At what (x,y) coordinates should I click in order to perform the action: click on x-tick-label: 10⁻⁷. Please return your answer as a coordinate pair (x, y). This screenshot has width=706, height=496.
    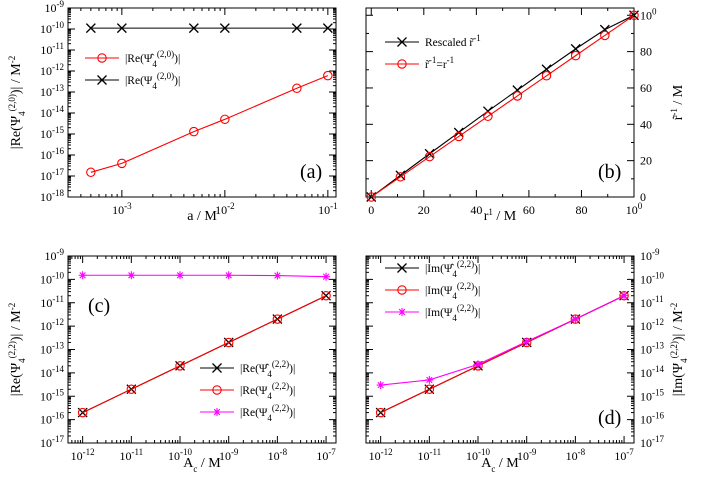
    Looking at the image, I should click on (624, 455).